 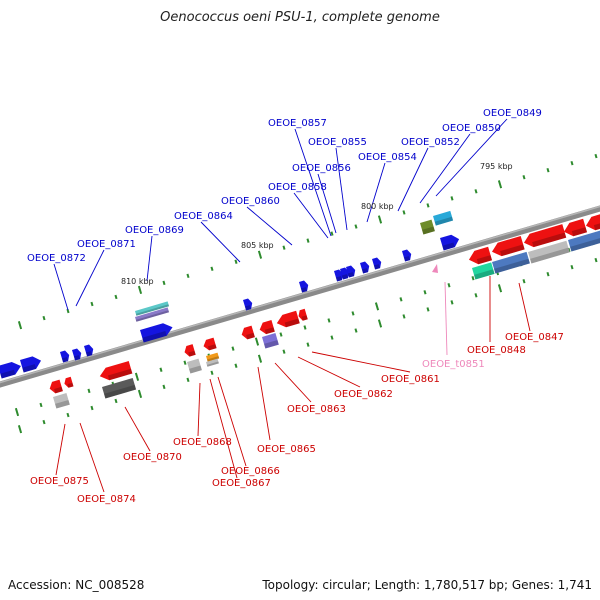 I want to click on cog-box-orange-body, so click(x=213, y=357).